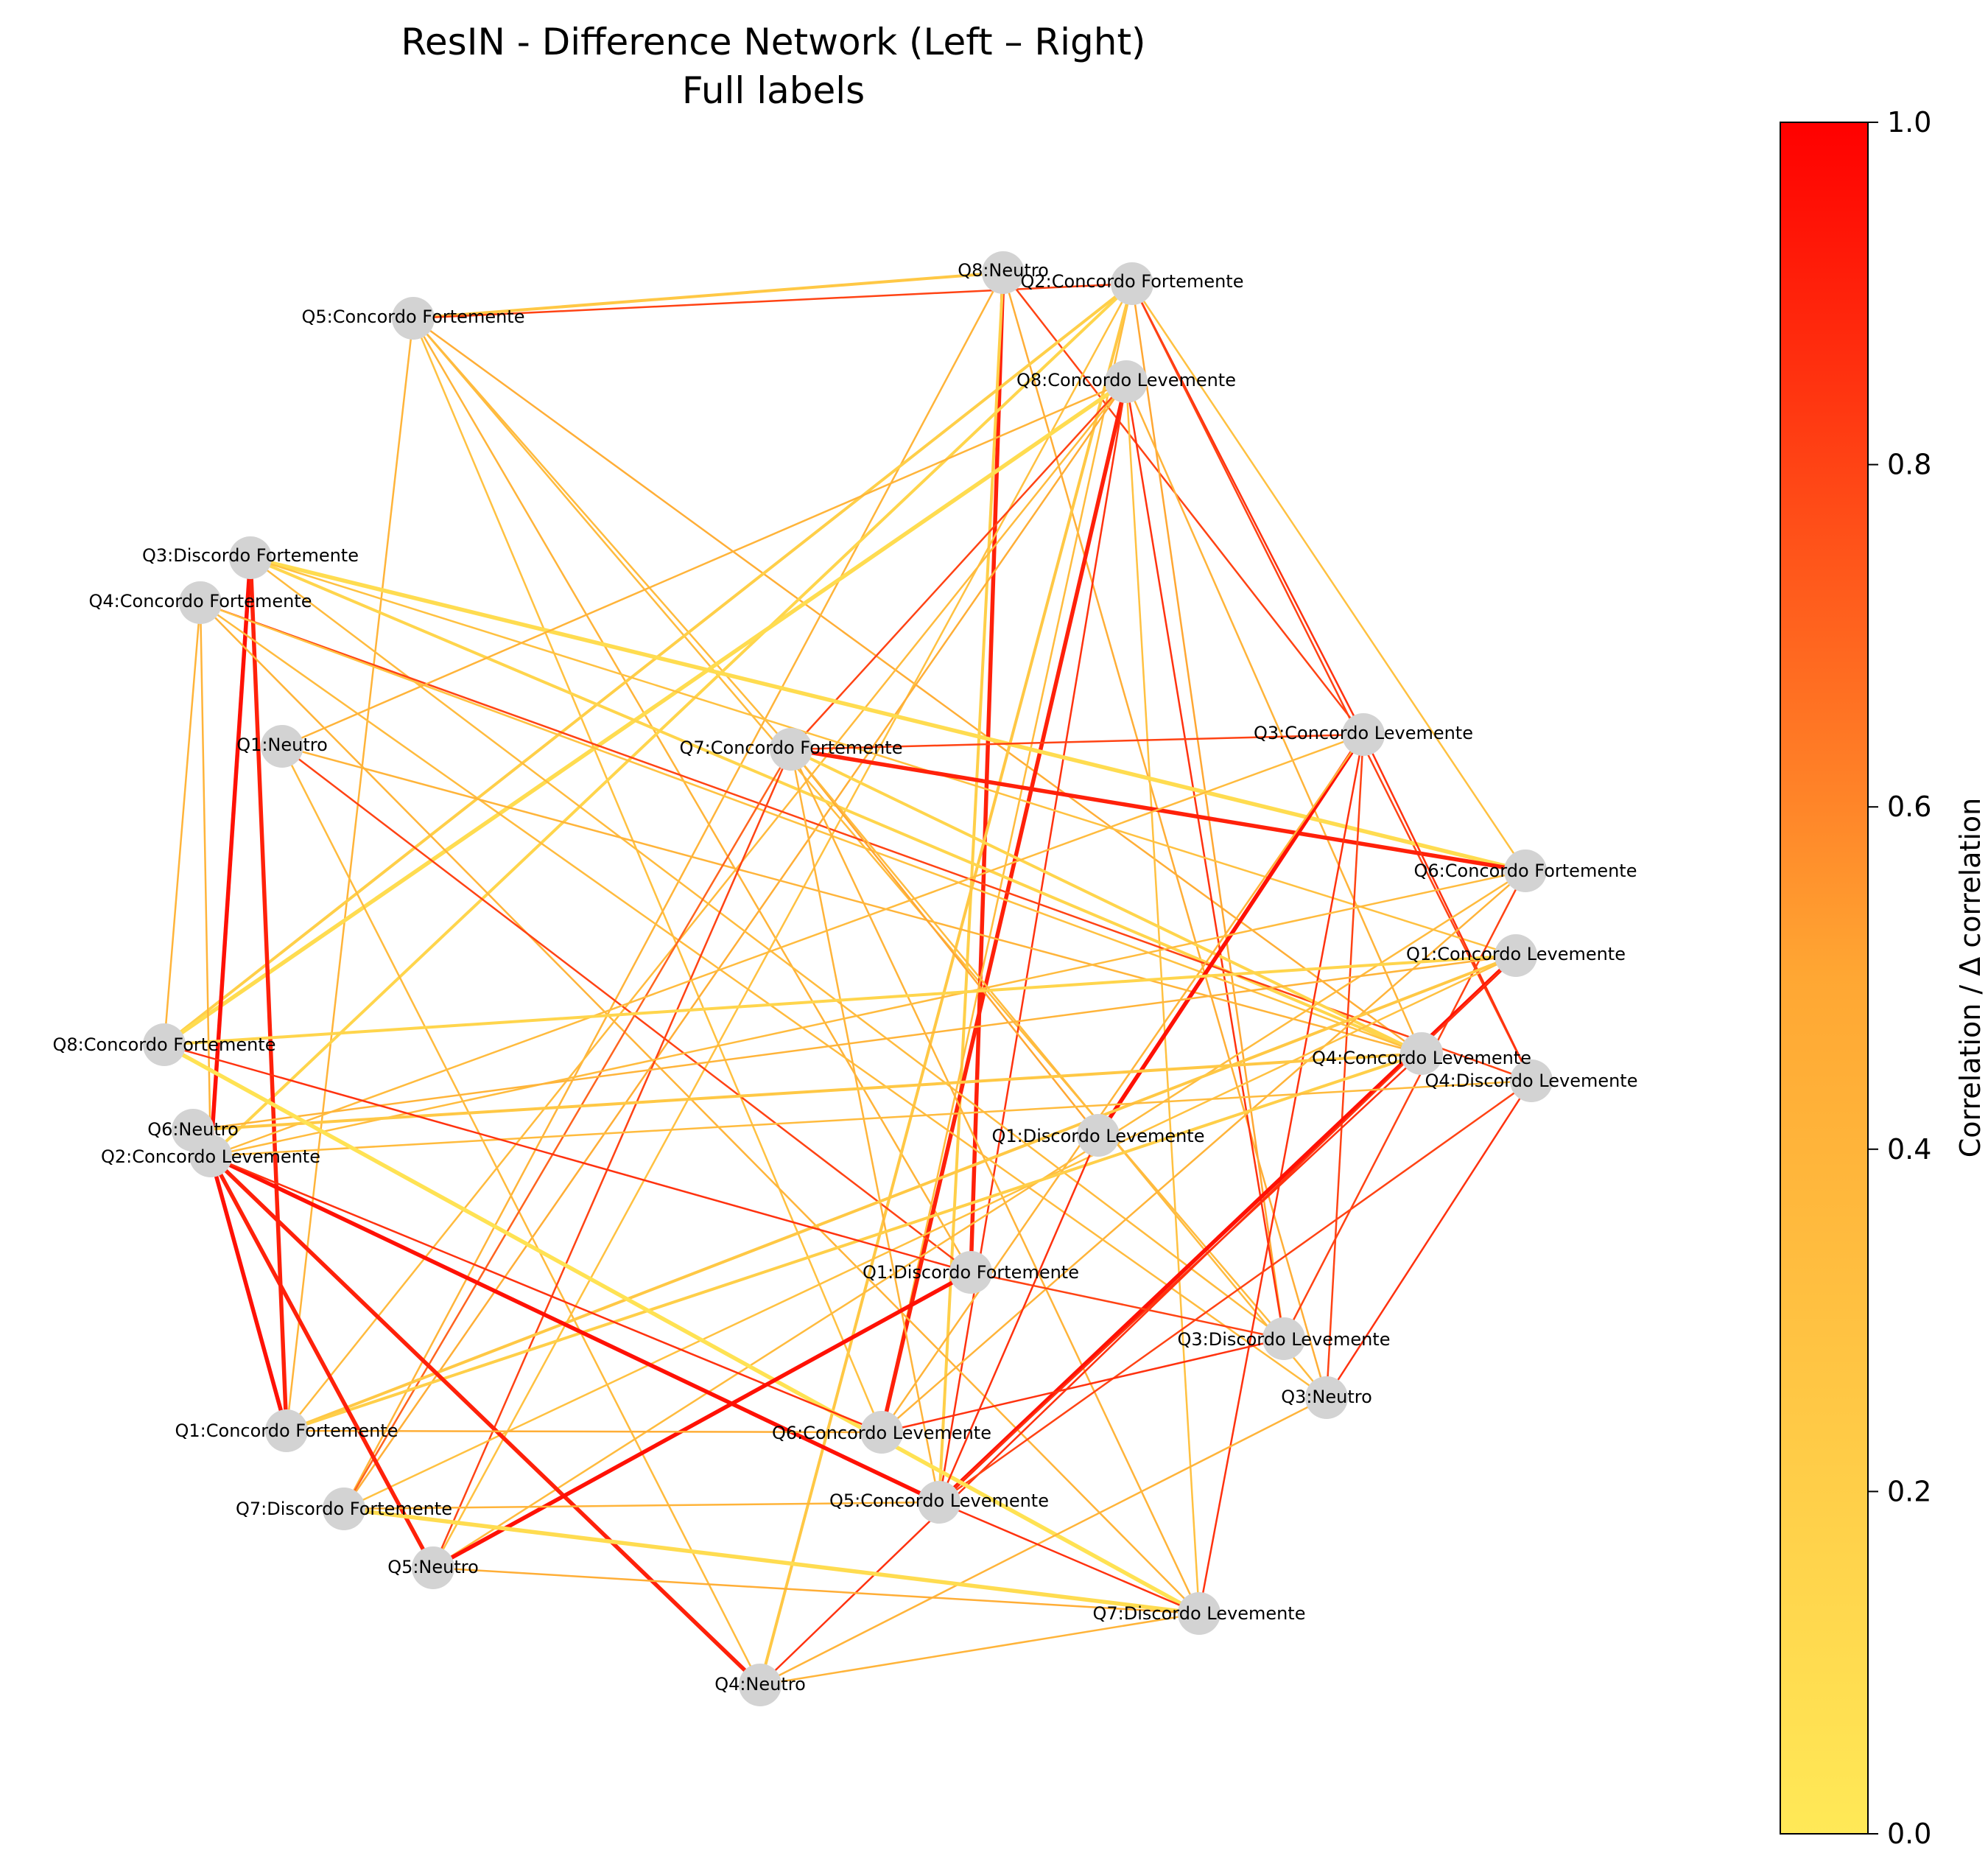 The height and width of the screenshot is (1864, 1988). I want to click on edge-q2-concordo-fortemente--q4-discordo-levemente, so click(1332, 682).